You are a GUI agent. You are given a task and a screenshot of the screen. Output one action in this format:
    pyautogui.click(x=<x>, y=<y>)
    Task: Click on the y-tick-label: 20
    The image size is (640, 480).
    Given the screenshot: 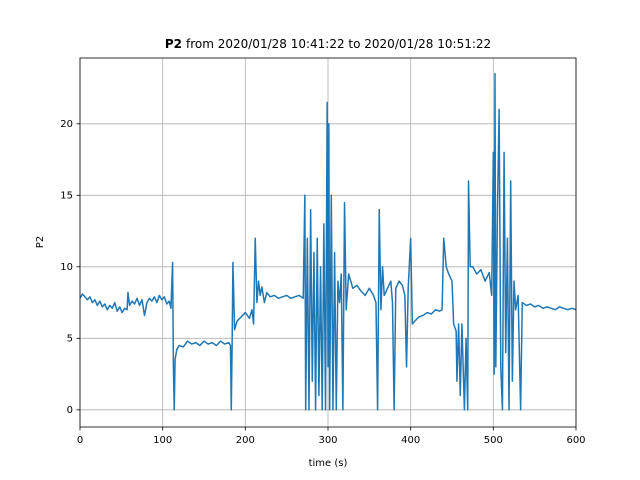 What is the action you would take?
    pyautogui.click(x=66, y=124)
    